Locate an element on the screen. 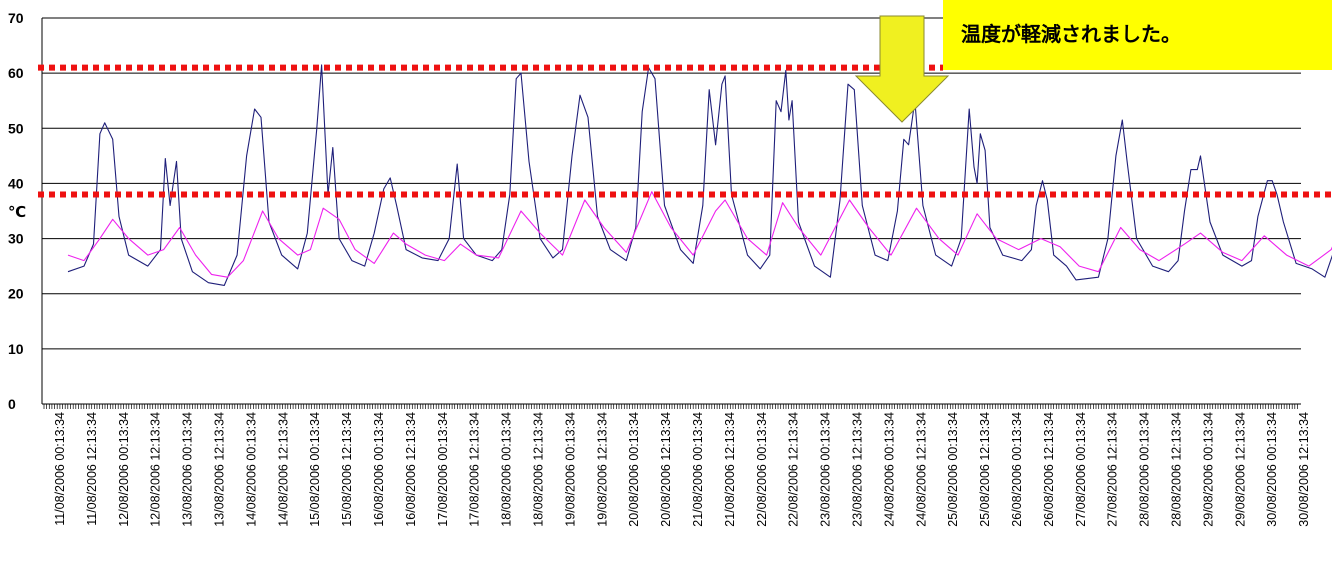  x-tick-label: 30/08/2006 12:13:34 is located at coordinates (1304, 469).